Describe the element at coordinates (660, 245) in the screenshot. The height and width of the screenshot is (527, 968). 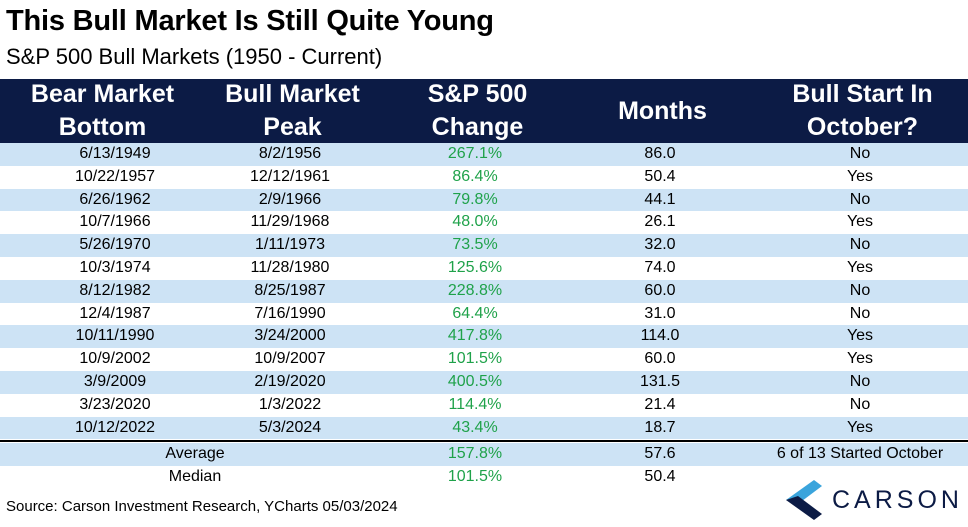
I see `cell-months: 32.0` at that location.